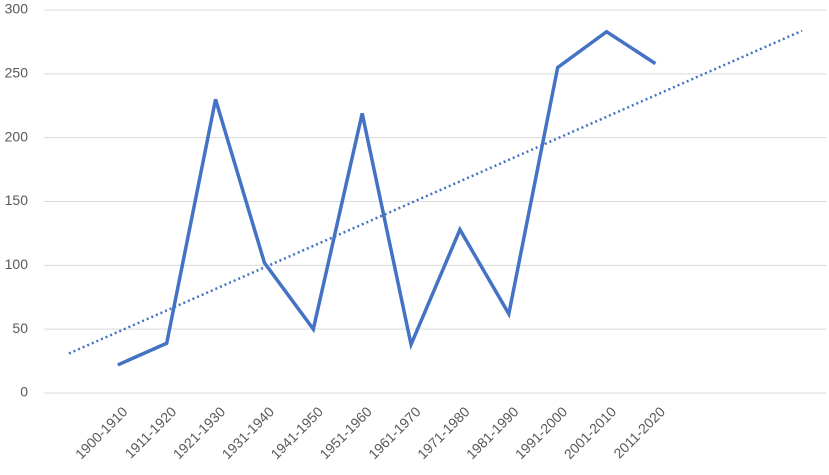  I want to click on y-tick-label: 100, so click(17, 264).